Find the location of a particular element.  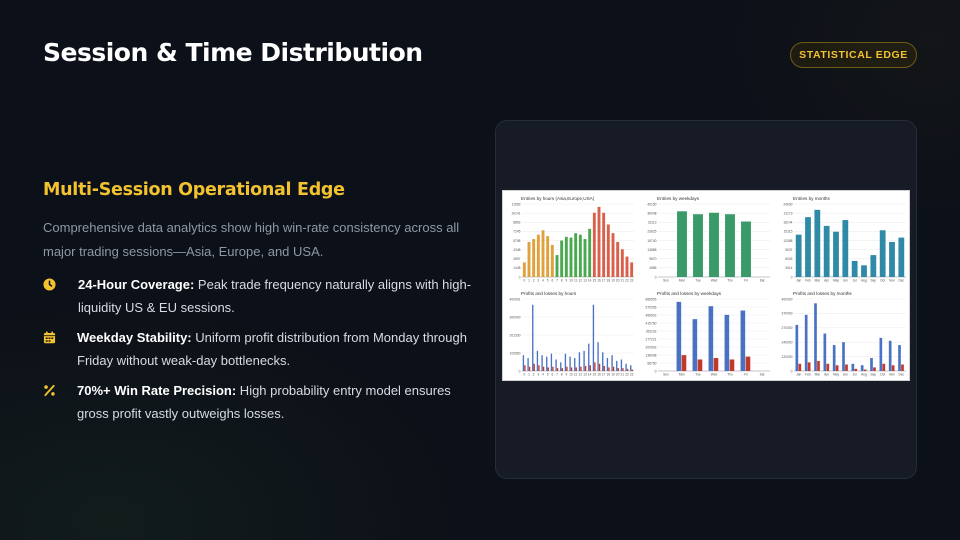

x-tick-label: Aug is located at coordinates (864, 375).